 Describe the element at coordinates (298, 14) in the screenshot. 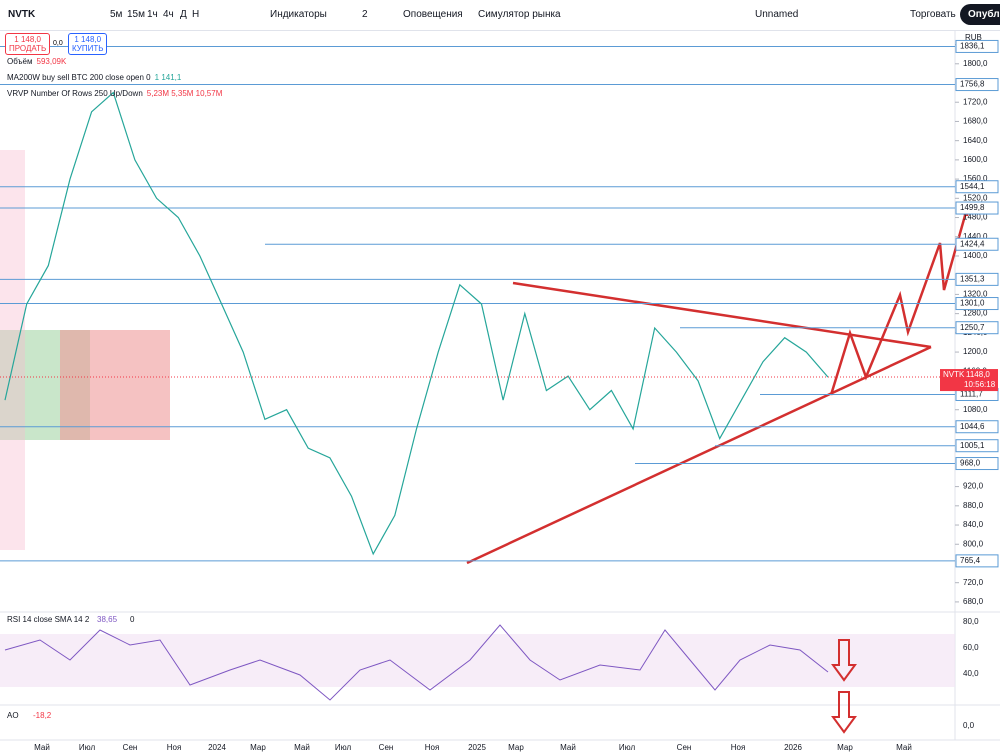

I see `indicators: Индикаторы` at that location.